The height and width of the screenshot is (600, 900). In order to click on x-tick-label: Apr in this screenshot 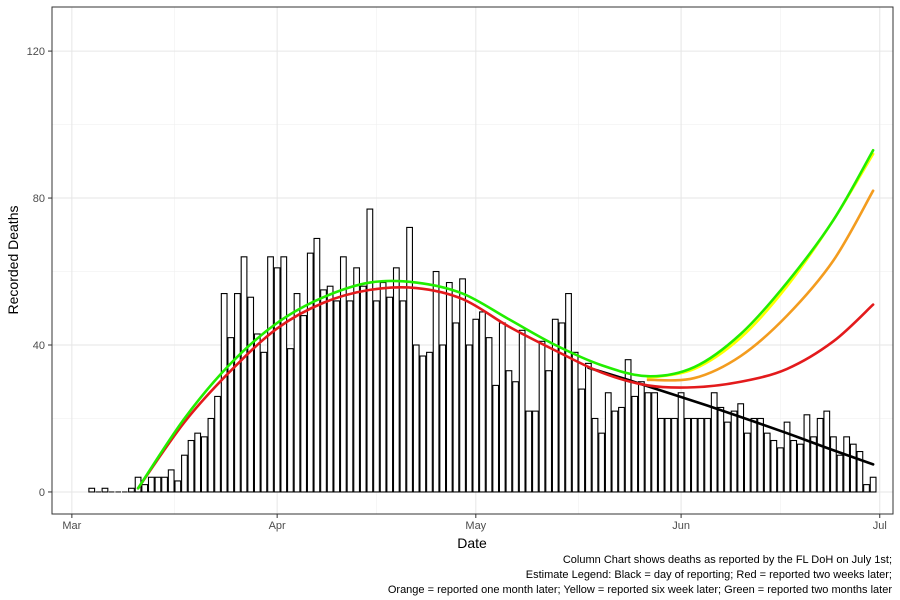, I will do `click(277, 526)`.